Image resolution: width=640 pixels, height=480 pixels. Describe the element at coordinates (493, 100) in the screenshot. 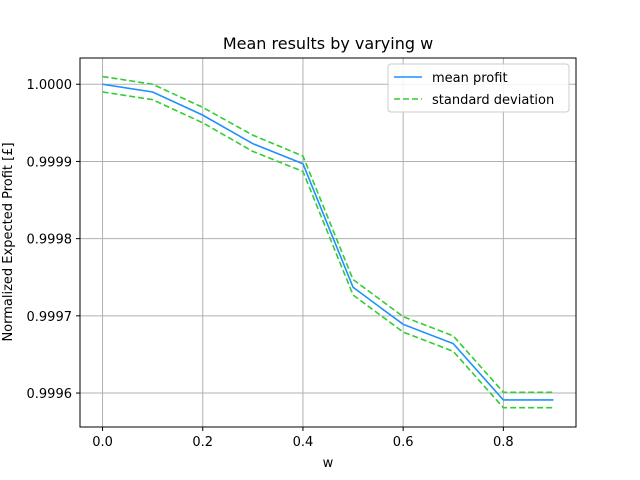

I see `legend-label: standard deviation` at that location.